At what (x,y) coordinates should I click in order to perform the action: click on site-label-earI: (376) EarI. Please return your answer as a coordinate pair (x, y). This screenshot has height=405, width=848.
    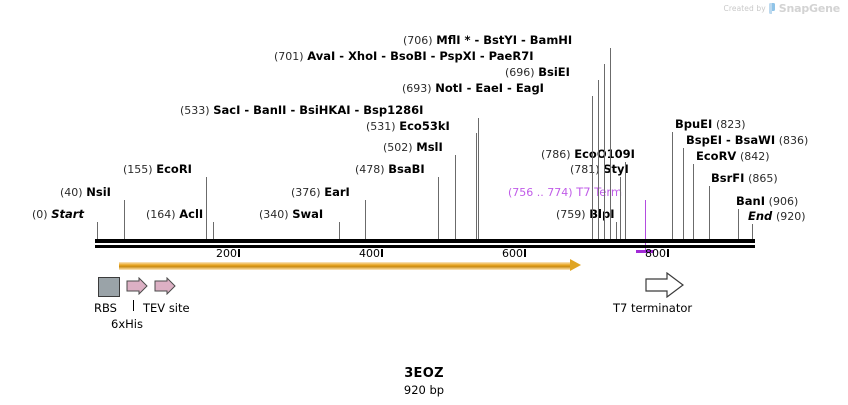
    Looking at the image, I should click on (320, 192).